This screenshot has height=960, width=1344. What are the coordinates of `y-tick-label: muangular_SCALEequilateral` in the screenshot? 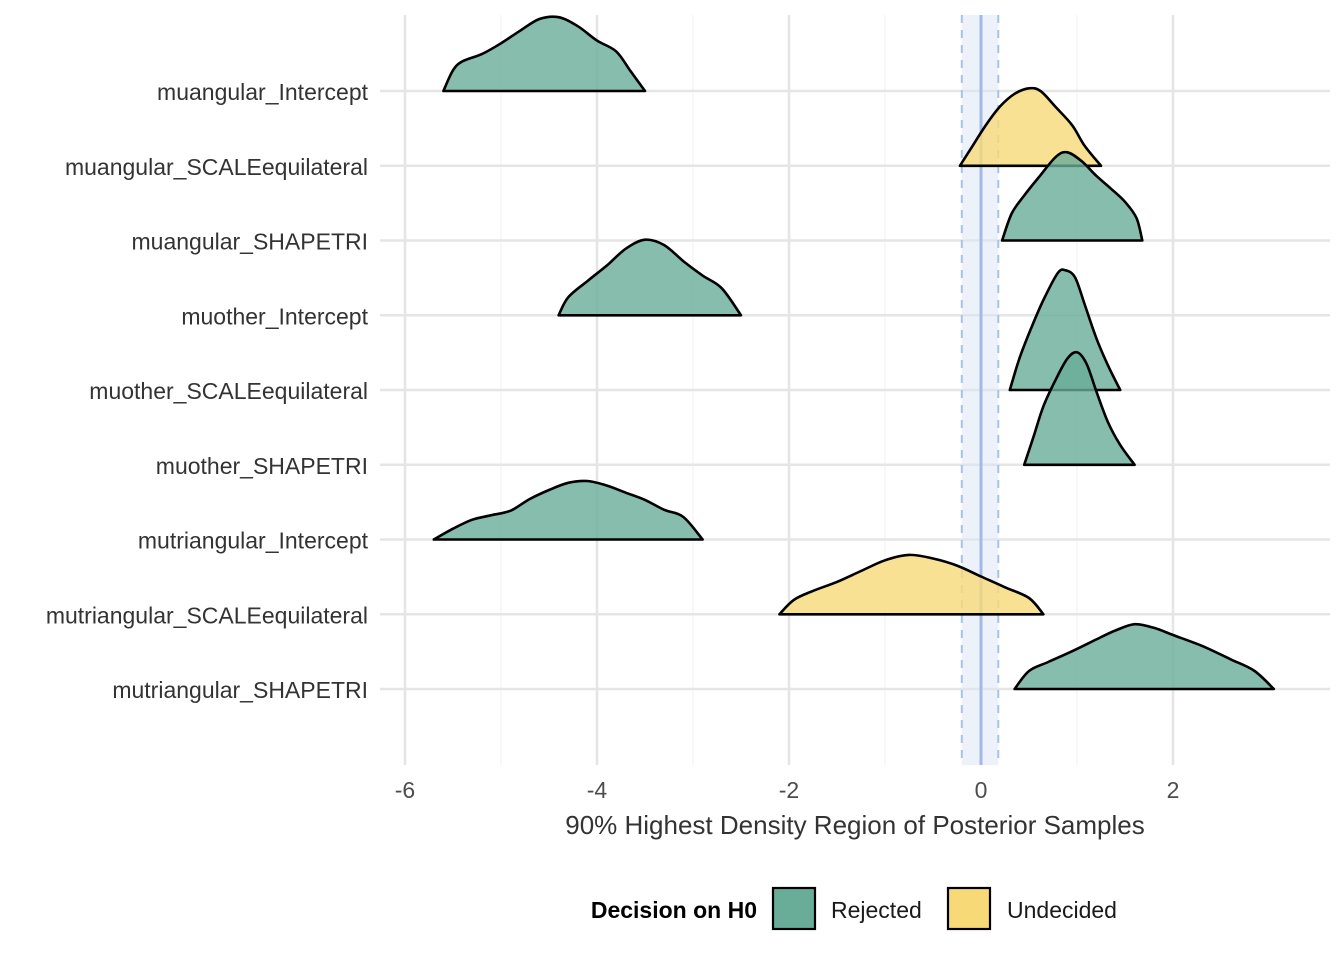 It's located at (216, 167).